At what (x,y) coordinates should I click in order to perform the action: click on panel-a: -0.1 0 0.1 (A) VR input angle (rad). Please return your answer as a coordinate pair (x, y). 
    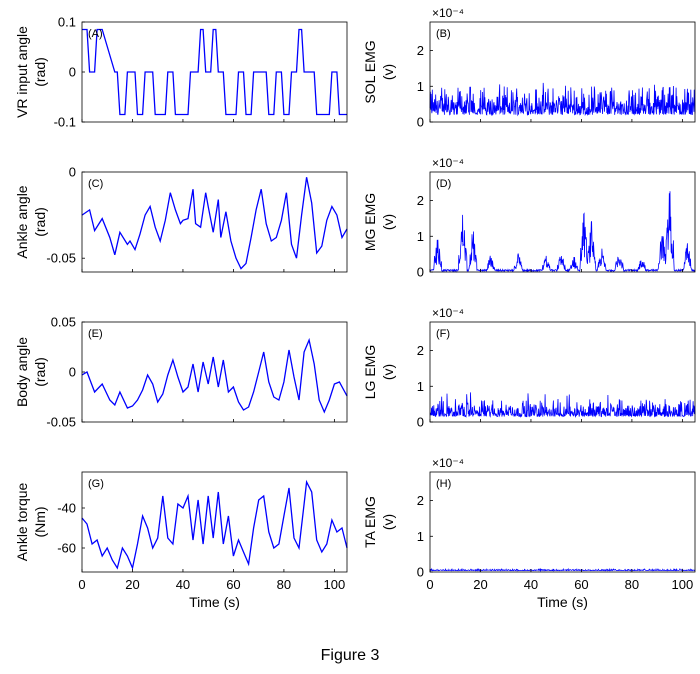
    Looking at the image, I should click on (181, 72).